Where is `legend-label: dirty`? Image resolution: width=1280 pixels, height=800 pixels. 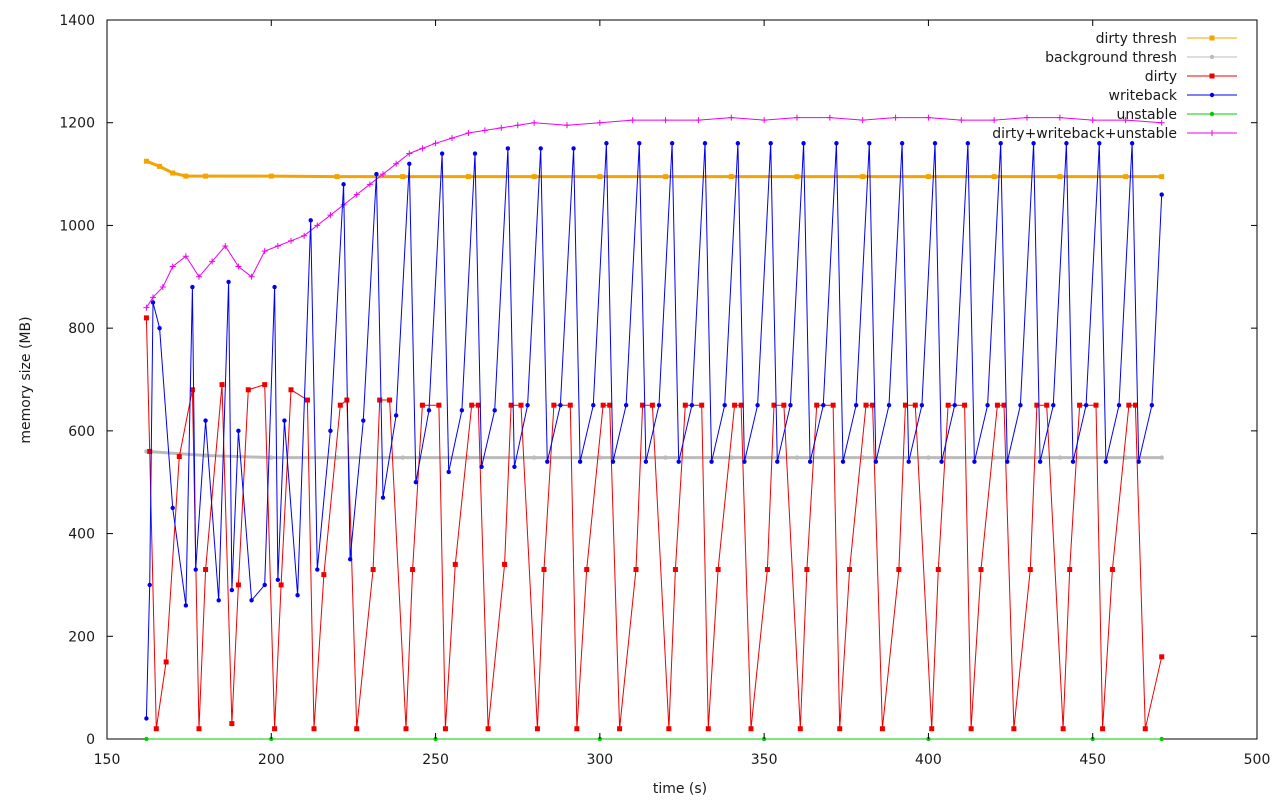
legend-label: dirty is located at coordinates (1161, 77).